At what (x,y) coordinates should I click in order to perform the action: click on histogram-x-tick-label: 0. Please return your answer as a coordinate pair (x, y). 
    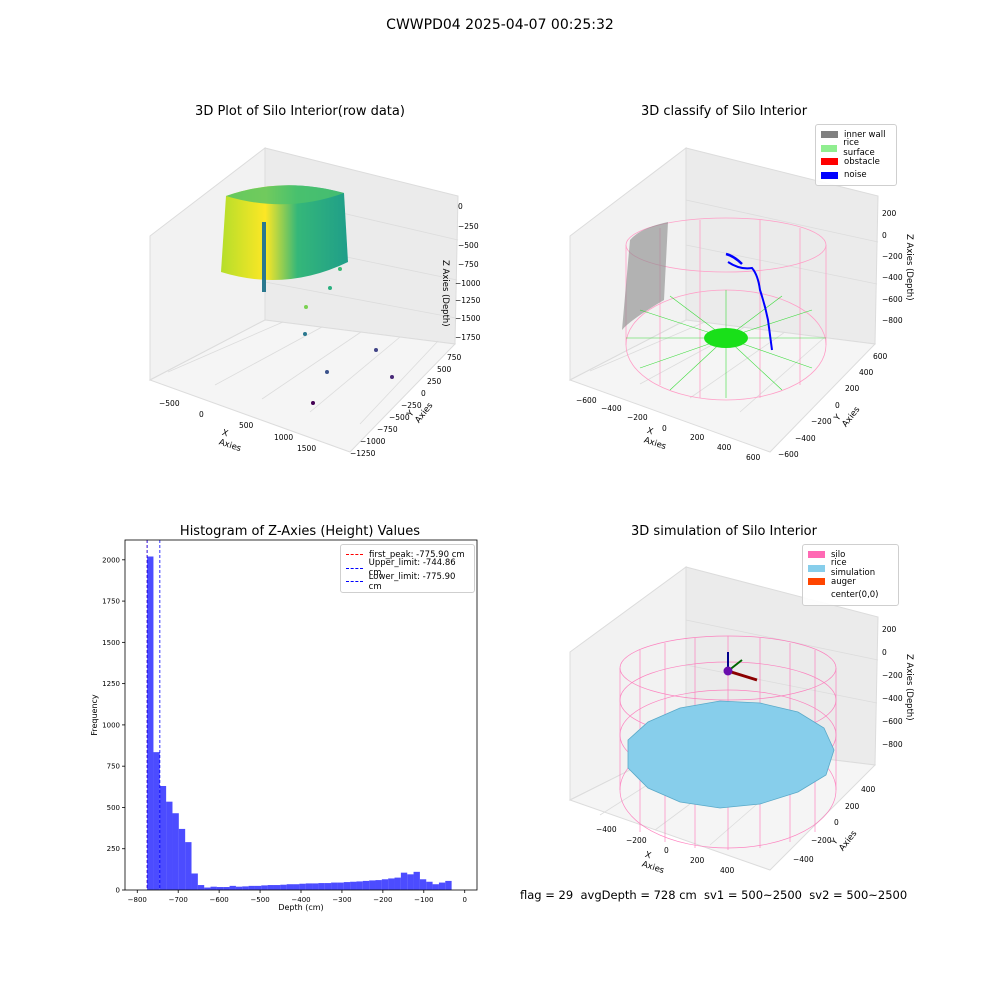
    Looking at the image, I should click on (464, 900).